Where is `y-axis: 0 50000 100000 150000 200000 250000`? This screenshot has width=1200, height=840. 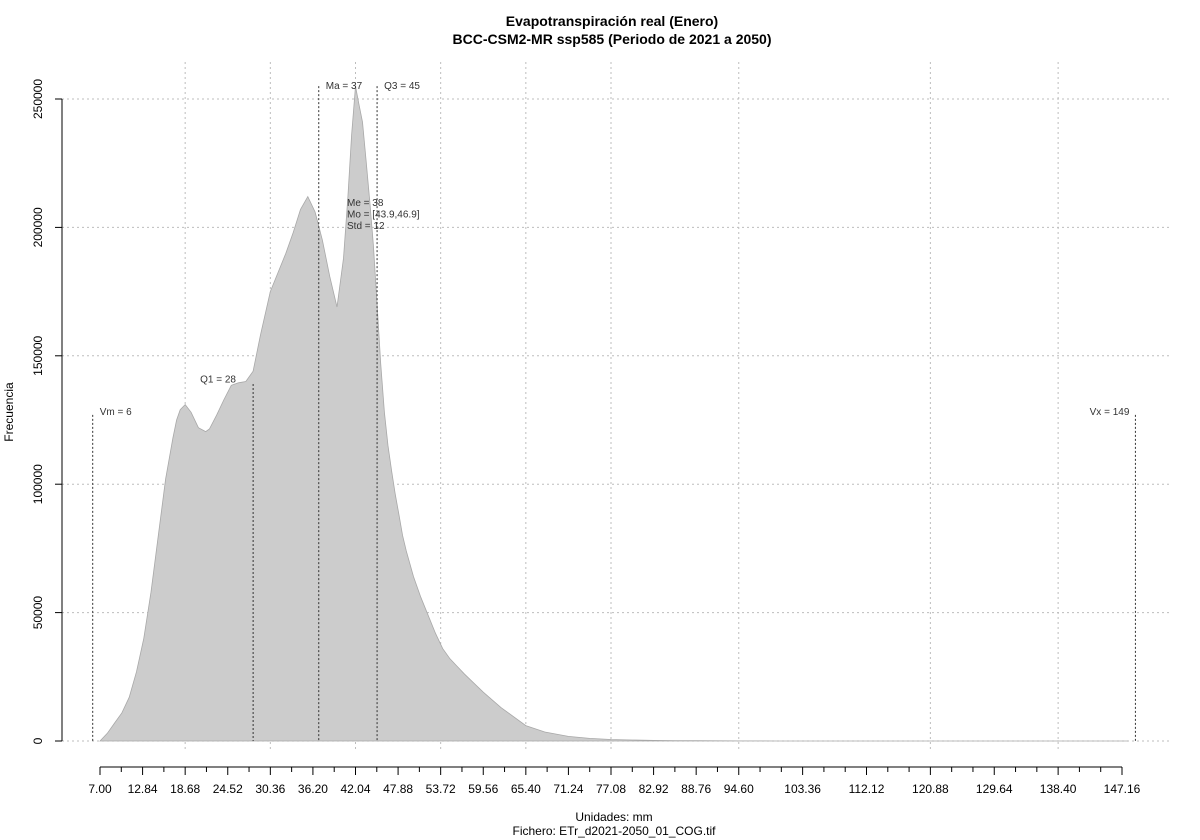 y-axis: 0 50000 100000 150000 200000 250000 is located at coordinates (47, 411).